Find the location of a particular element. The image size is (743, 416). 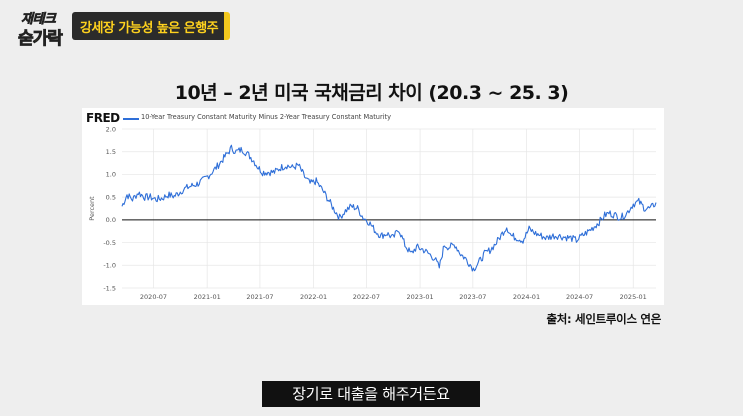

x-tick-label: 2024-07 is located at coordinates (579, 297).